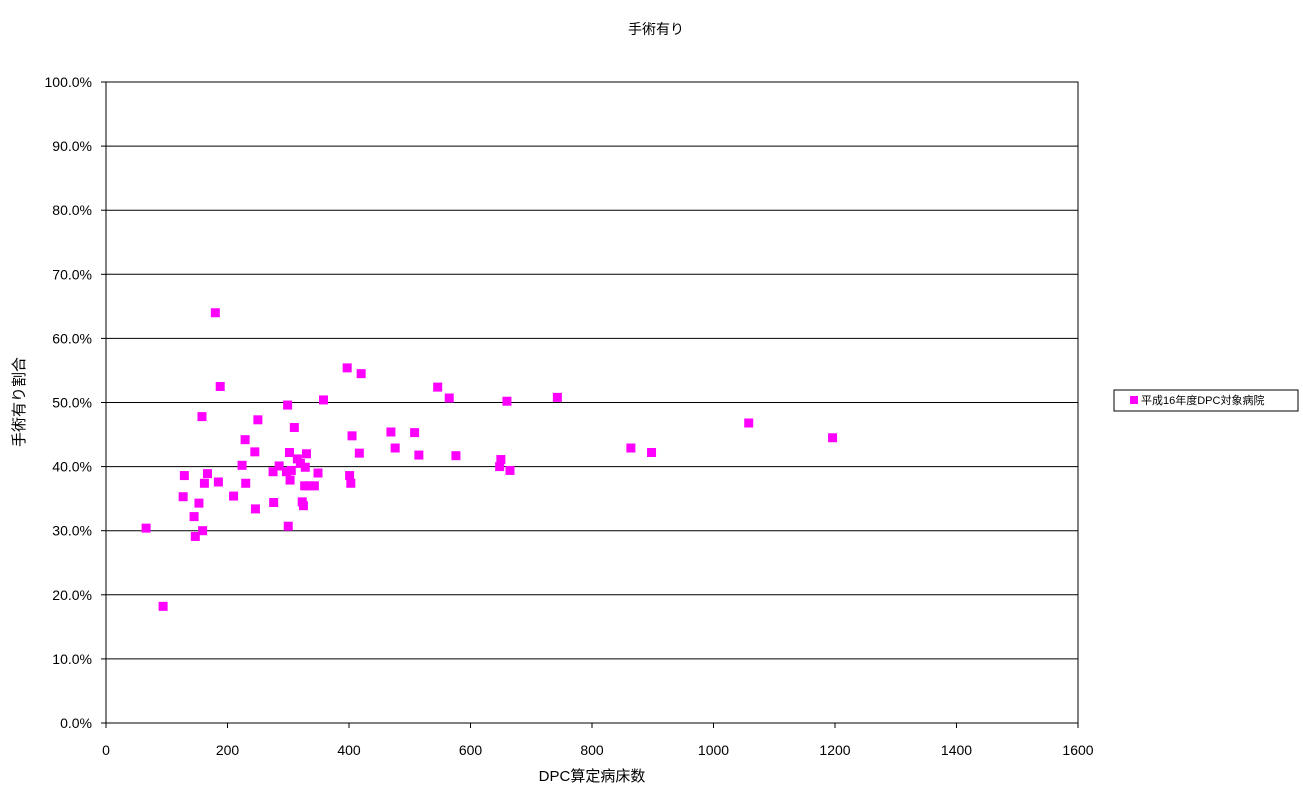  What do you see at coordinates (72, 659) in the screenshot?
I see `y-tick-label: 10.0%` at bounding box center [72, 659].